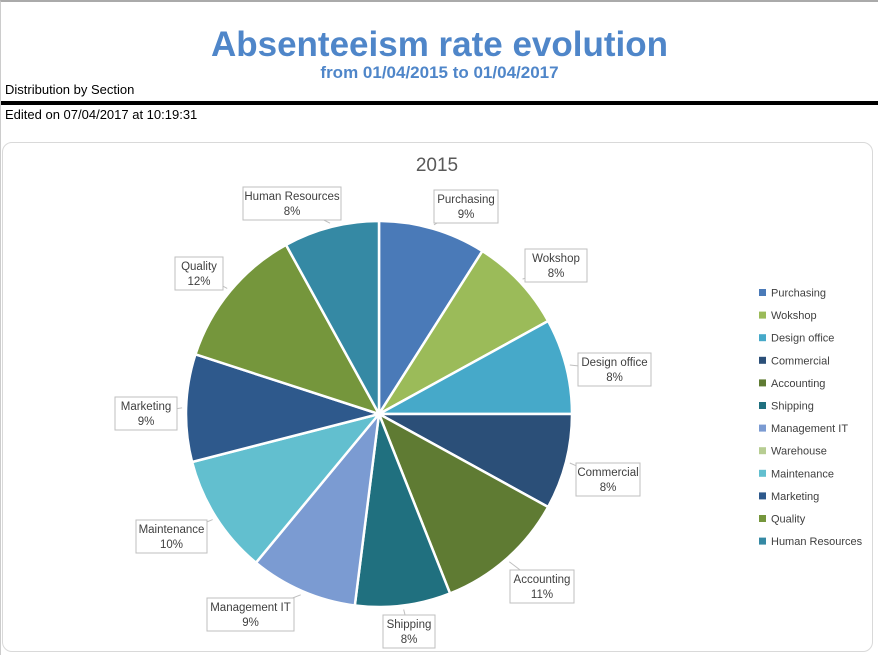  I want to click on legend-item-management-it: Management IT, so click(803, 429).